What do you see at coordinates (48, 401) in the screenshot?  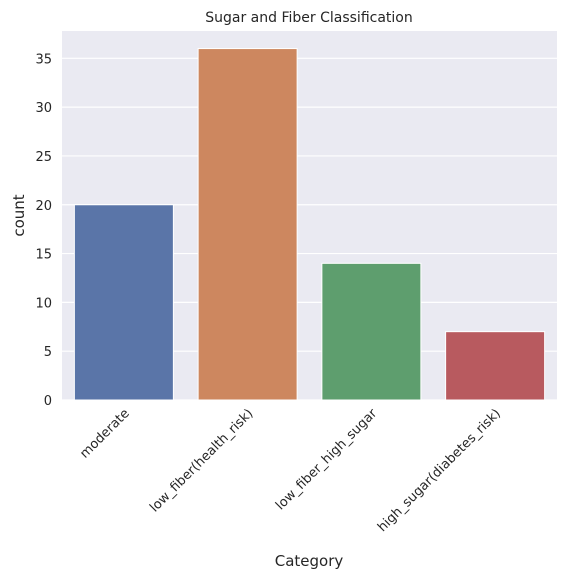 I see `y-tick-label: 0` at bounding box center [48, 401].